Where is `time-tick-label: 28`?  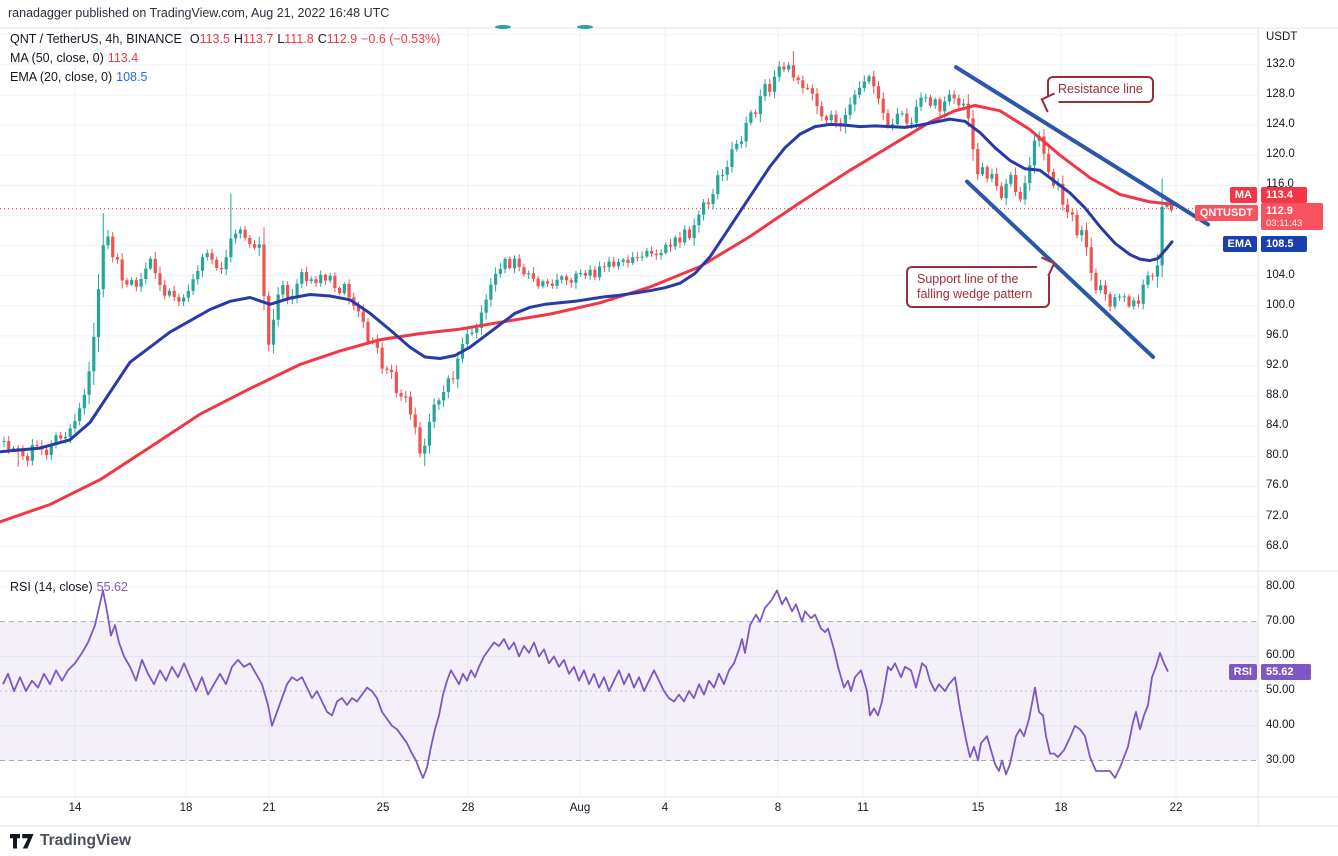
time-tick-label: 28 is located at coordinates (468, 808).